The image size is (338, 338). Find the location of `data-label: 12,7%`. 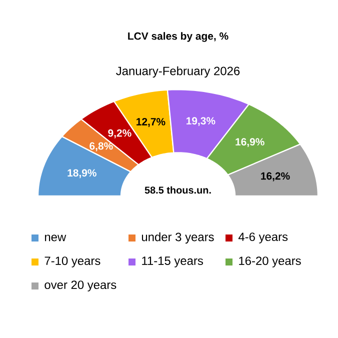

data-label: 12,7% is located at coordinates (151, 122).